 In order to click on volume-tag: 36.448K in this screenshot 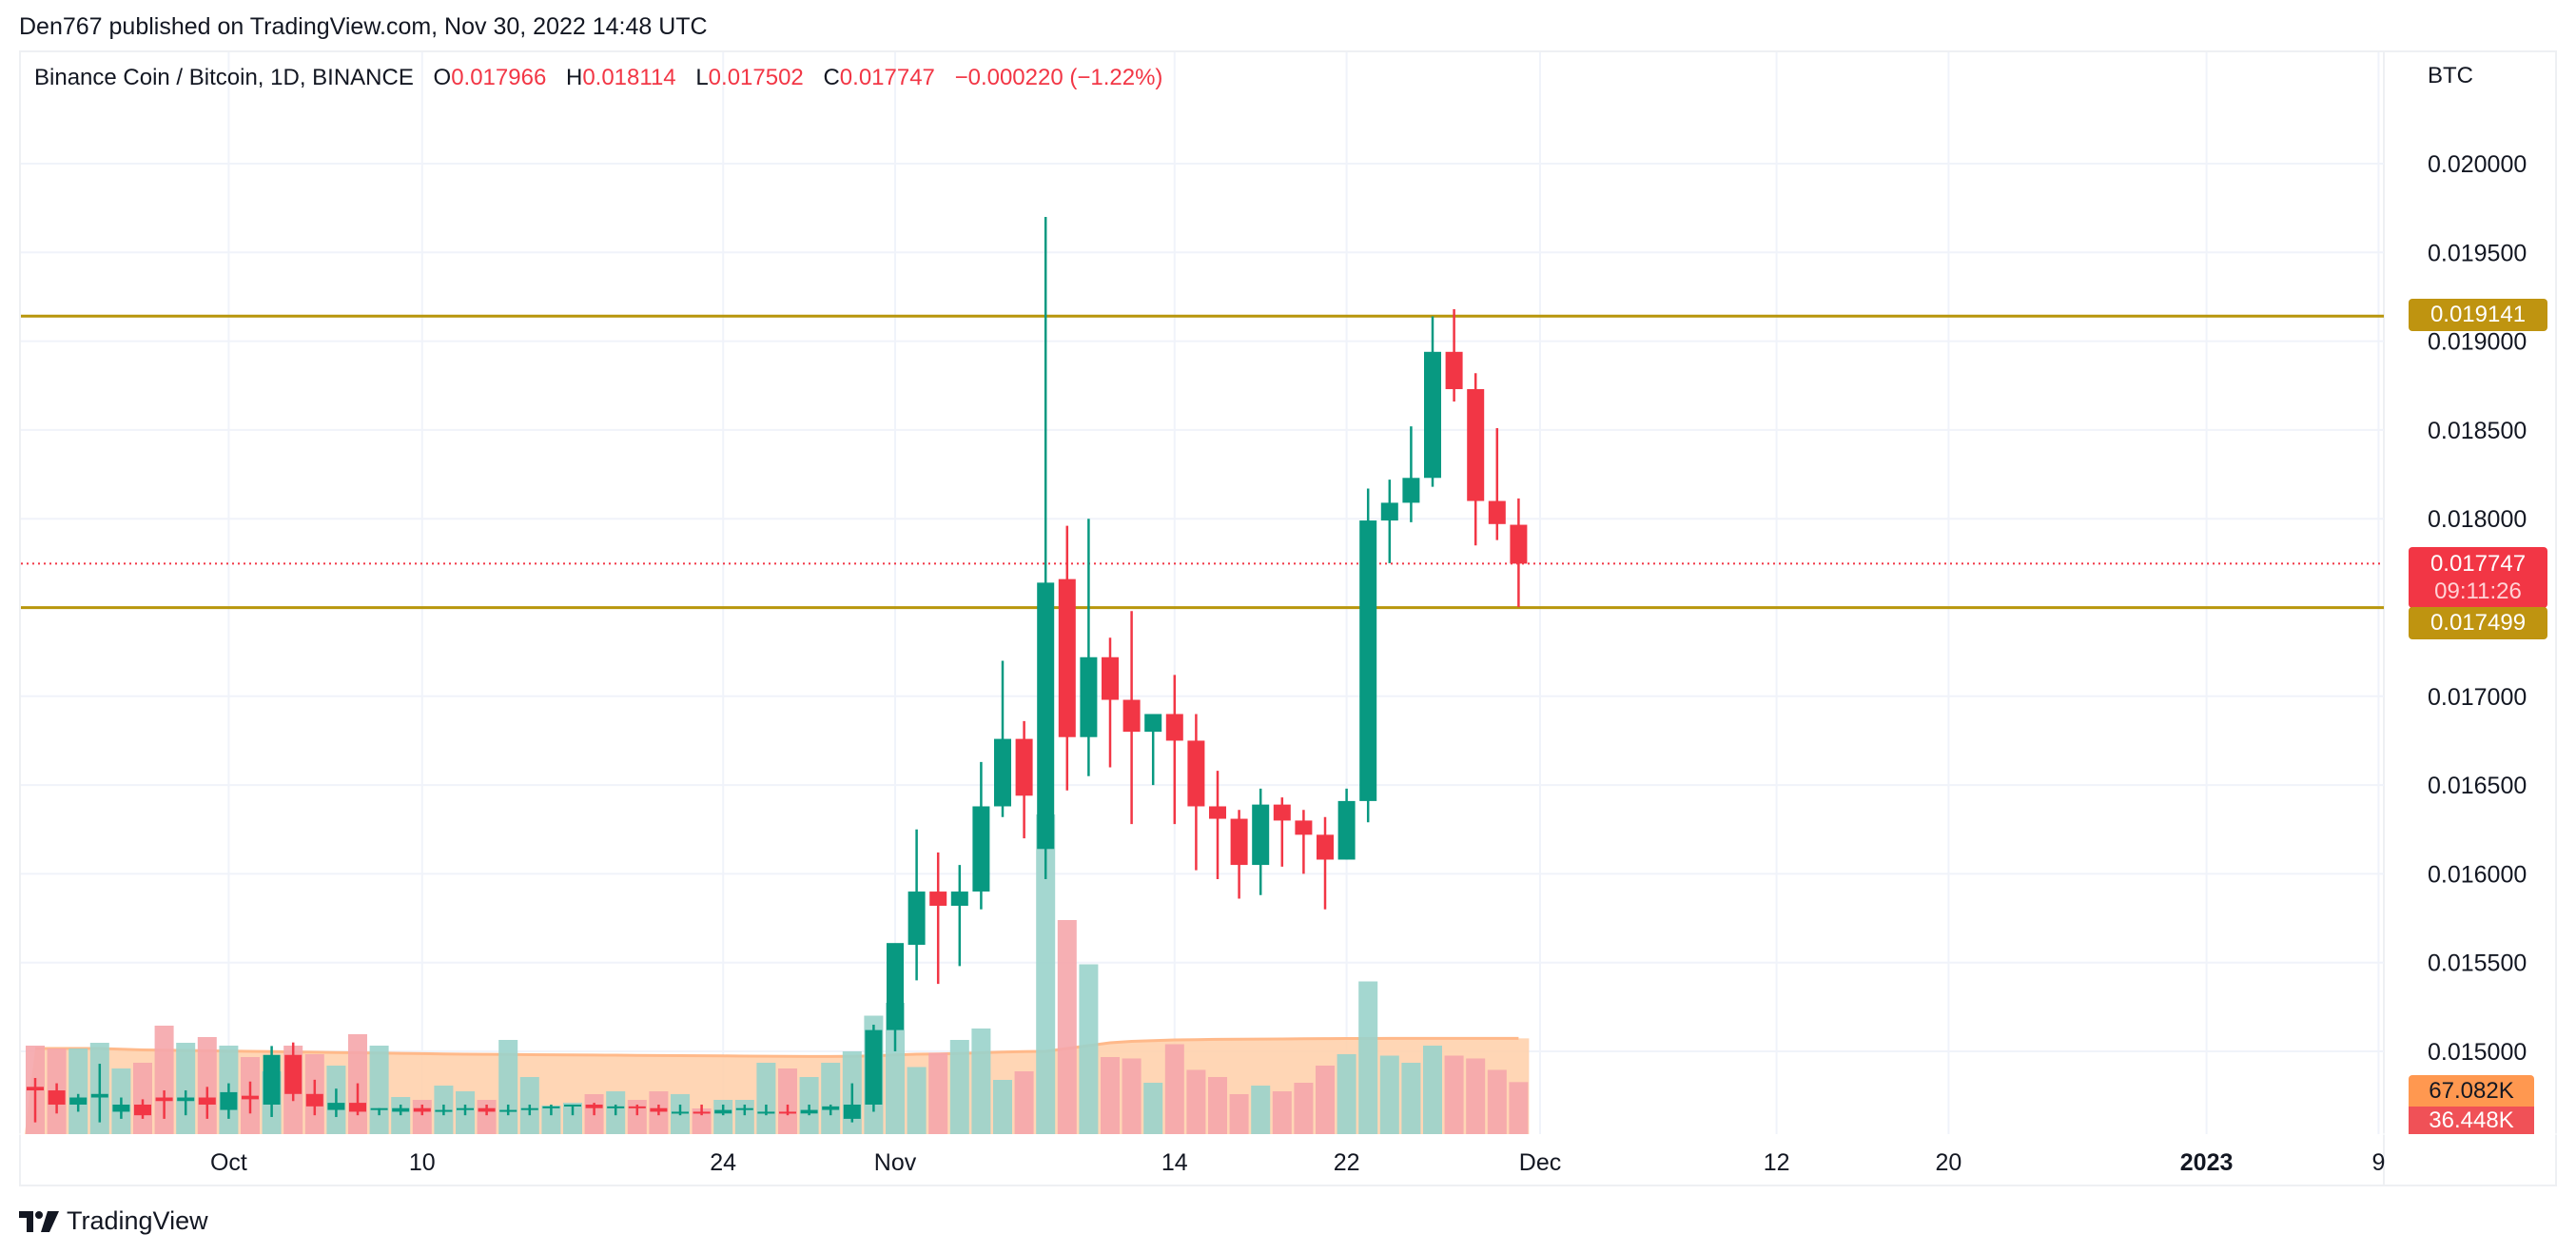, I will do `click(2472, 1120)`.